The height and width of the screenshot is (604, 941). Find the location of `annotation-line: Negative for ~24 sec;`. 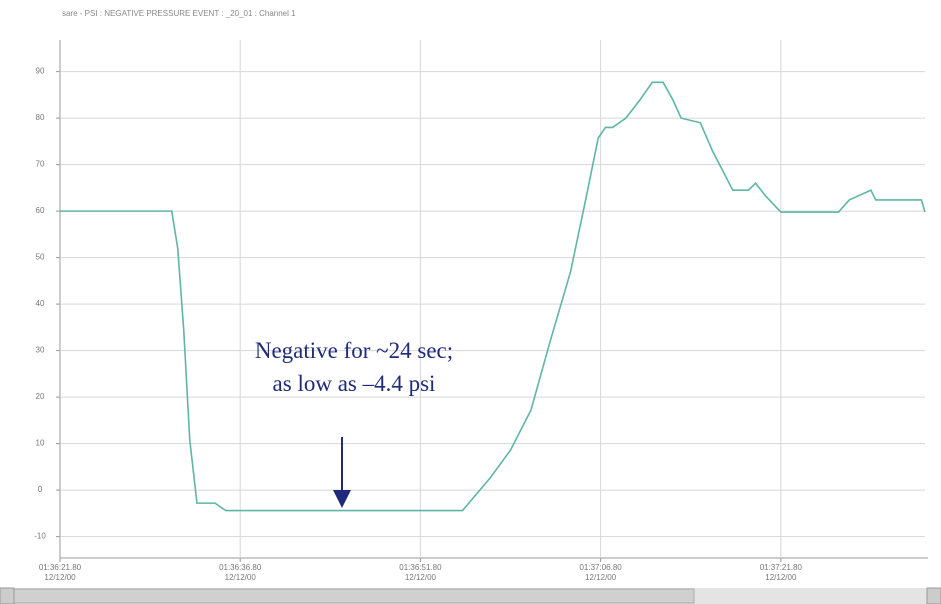

annotation-line: Negative for ~24 sec; is located at coordinates (354, 350).